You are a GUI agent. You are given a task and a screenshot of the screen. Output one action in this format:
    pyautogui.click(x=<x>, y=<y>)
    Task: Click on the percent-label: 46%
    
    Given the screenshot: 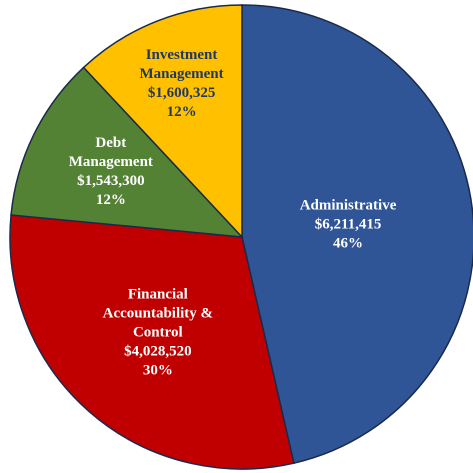 What is the action you would take?
    pyautogui.click(x=348, y=243)
    